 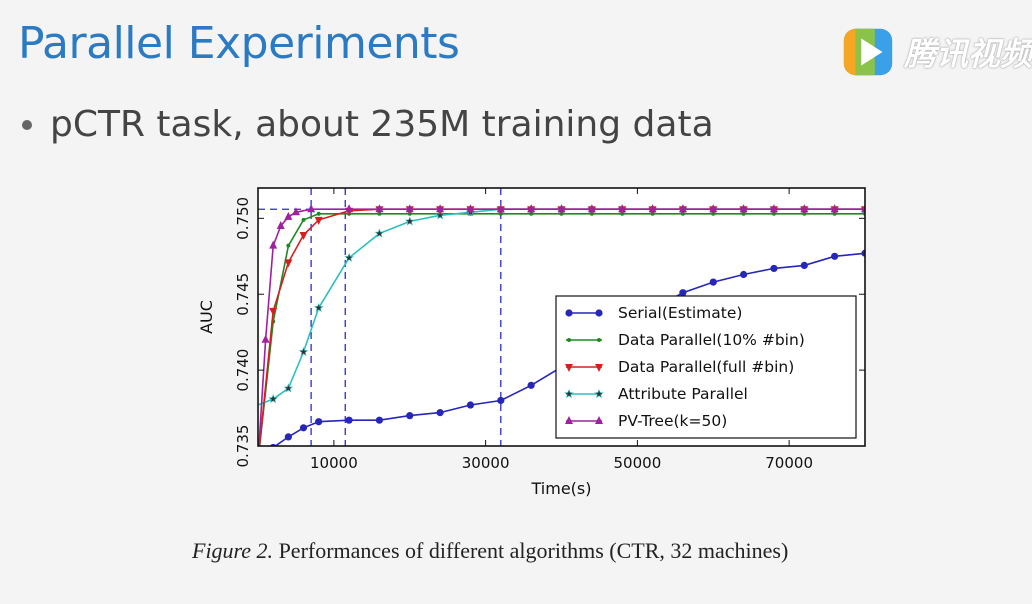 I want to click on y-tick-label-1: 0.740, so click(x=243, y=370).